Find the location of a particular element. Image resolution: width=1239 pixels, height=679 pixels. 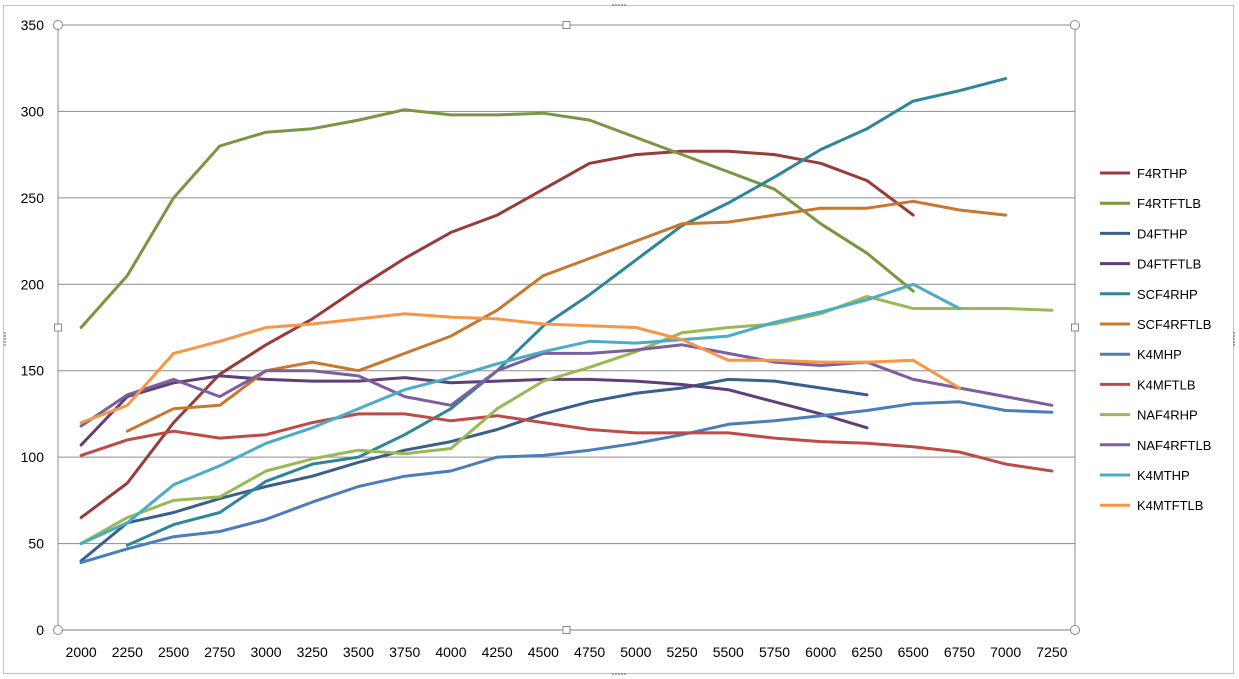

legend-label-f4rthp: F4RTHP is located at coordinates (1162, 173).